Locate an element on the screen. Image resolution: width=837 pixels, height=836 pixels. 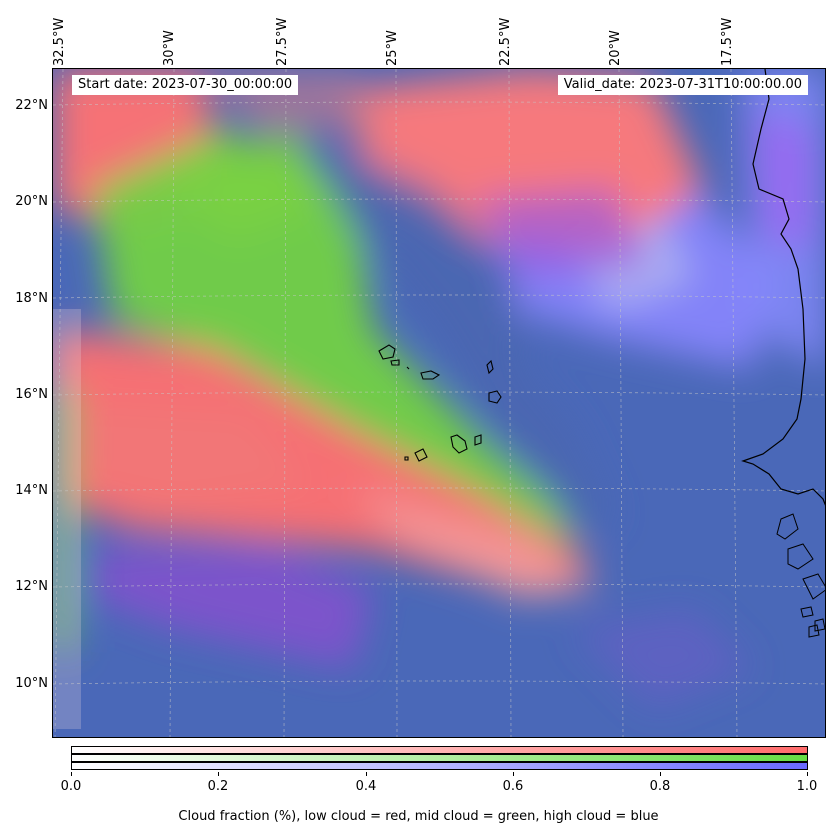
colorbar-mid-cloud is located at coordinates (439, 758).